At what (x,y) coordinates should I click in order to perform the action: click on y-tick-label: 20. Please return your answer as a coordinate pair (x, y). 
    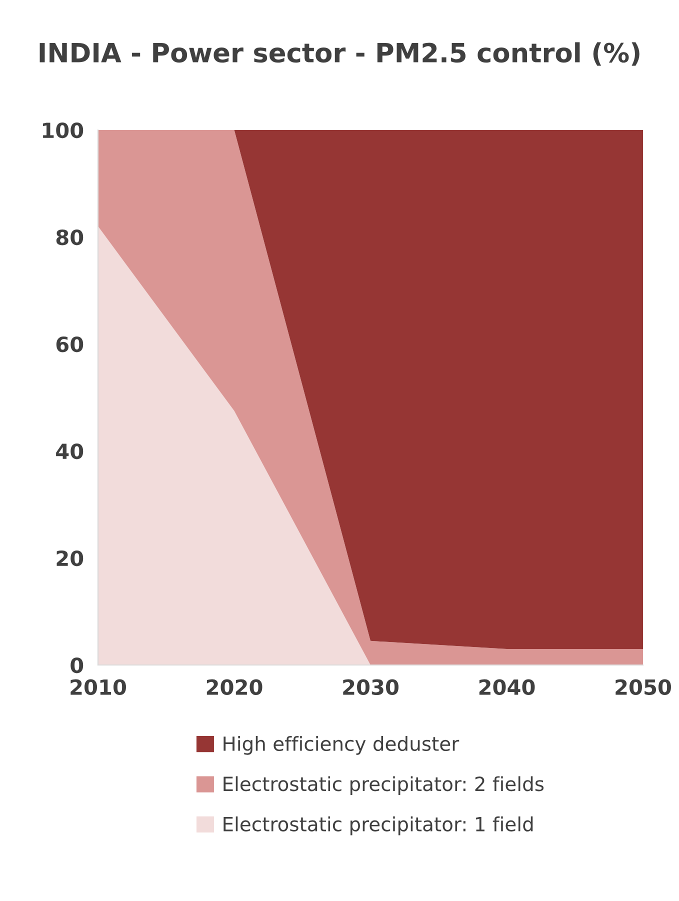
    Looking at the image, I should click on (70, 558).